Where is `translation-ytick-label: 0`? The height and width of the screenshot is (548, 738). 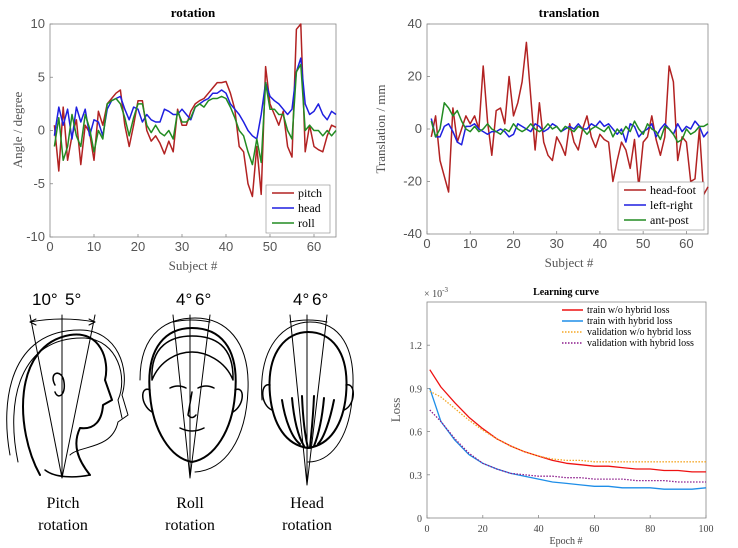 translation-ytick-label: 0 is located at coordinates (418, 128).